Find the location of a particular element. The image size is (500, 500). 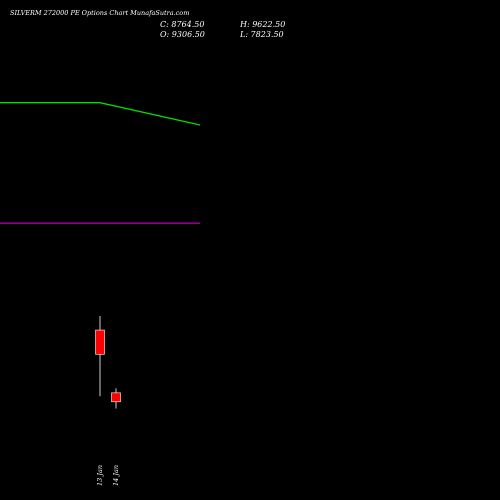

low-value: L: 7823.50 is located at coordinates (262, 34).